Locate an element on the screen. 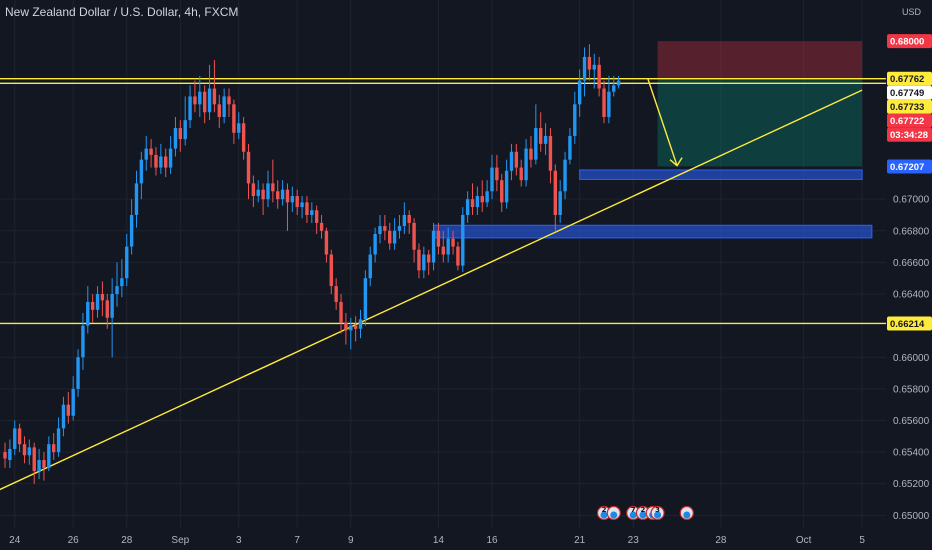 This screenshot has height=550, width=932. event-count: 3 is located at coordinates (657, 510).